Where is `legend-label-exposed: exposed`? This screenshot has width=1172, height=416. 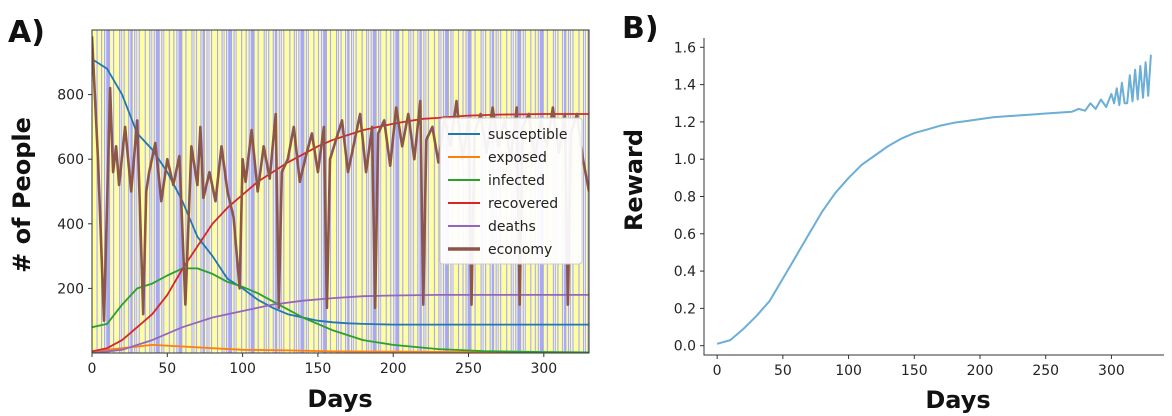
legend-label-exposed: exposed is located at coordinates (517, 158).